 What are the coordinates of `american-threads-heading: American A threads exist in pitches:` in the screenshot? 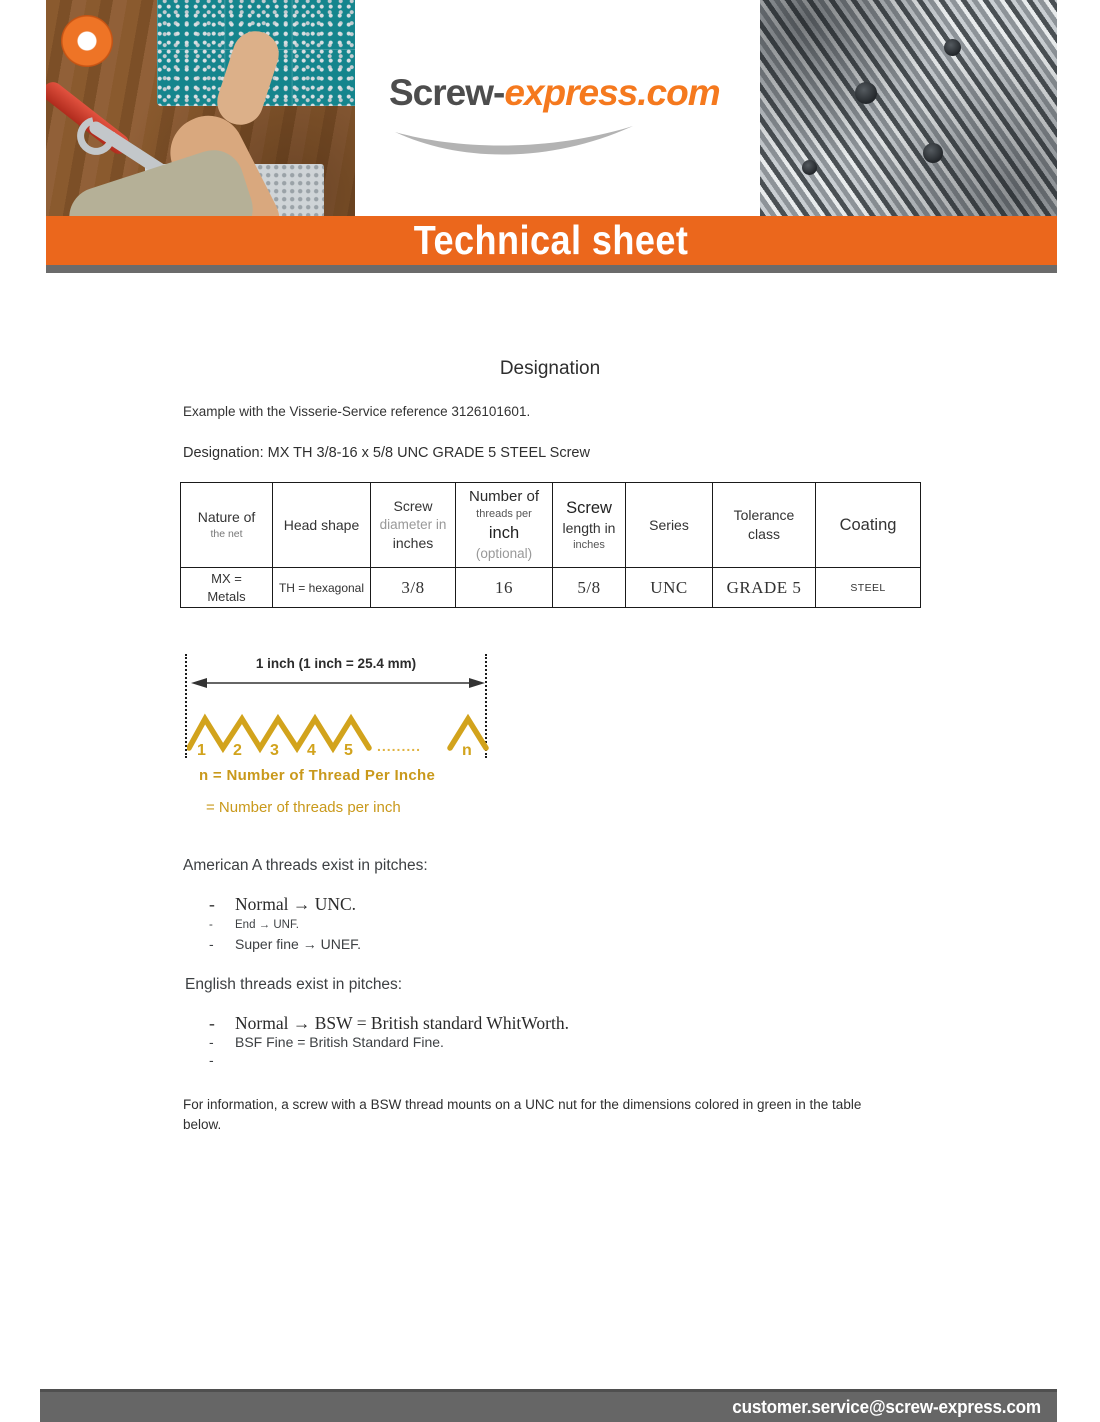 It's located at (305, 865).